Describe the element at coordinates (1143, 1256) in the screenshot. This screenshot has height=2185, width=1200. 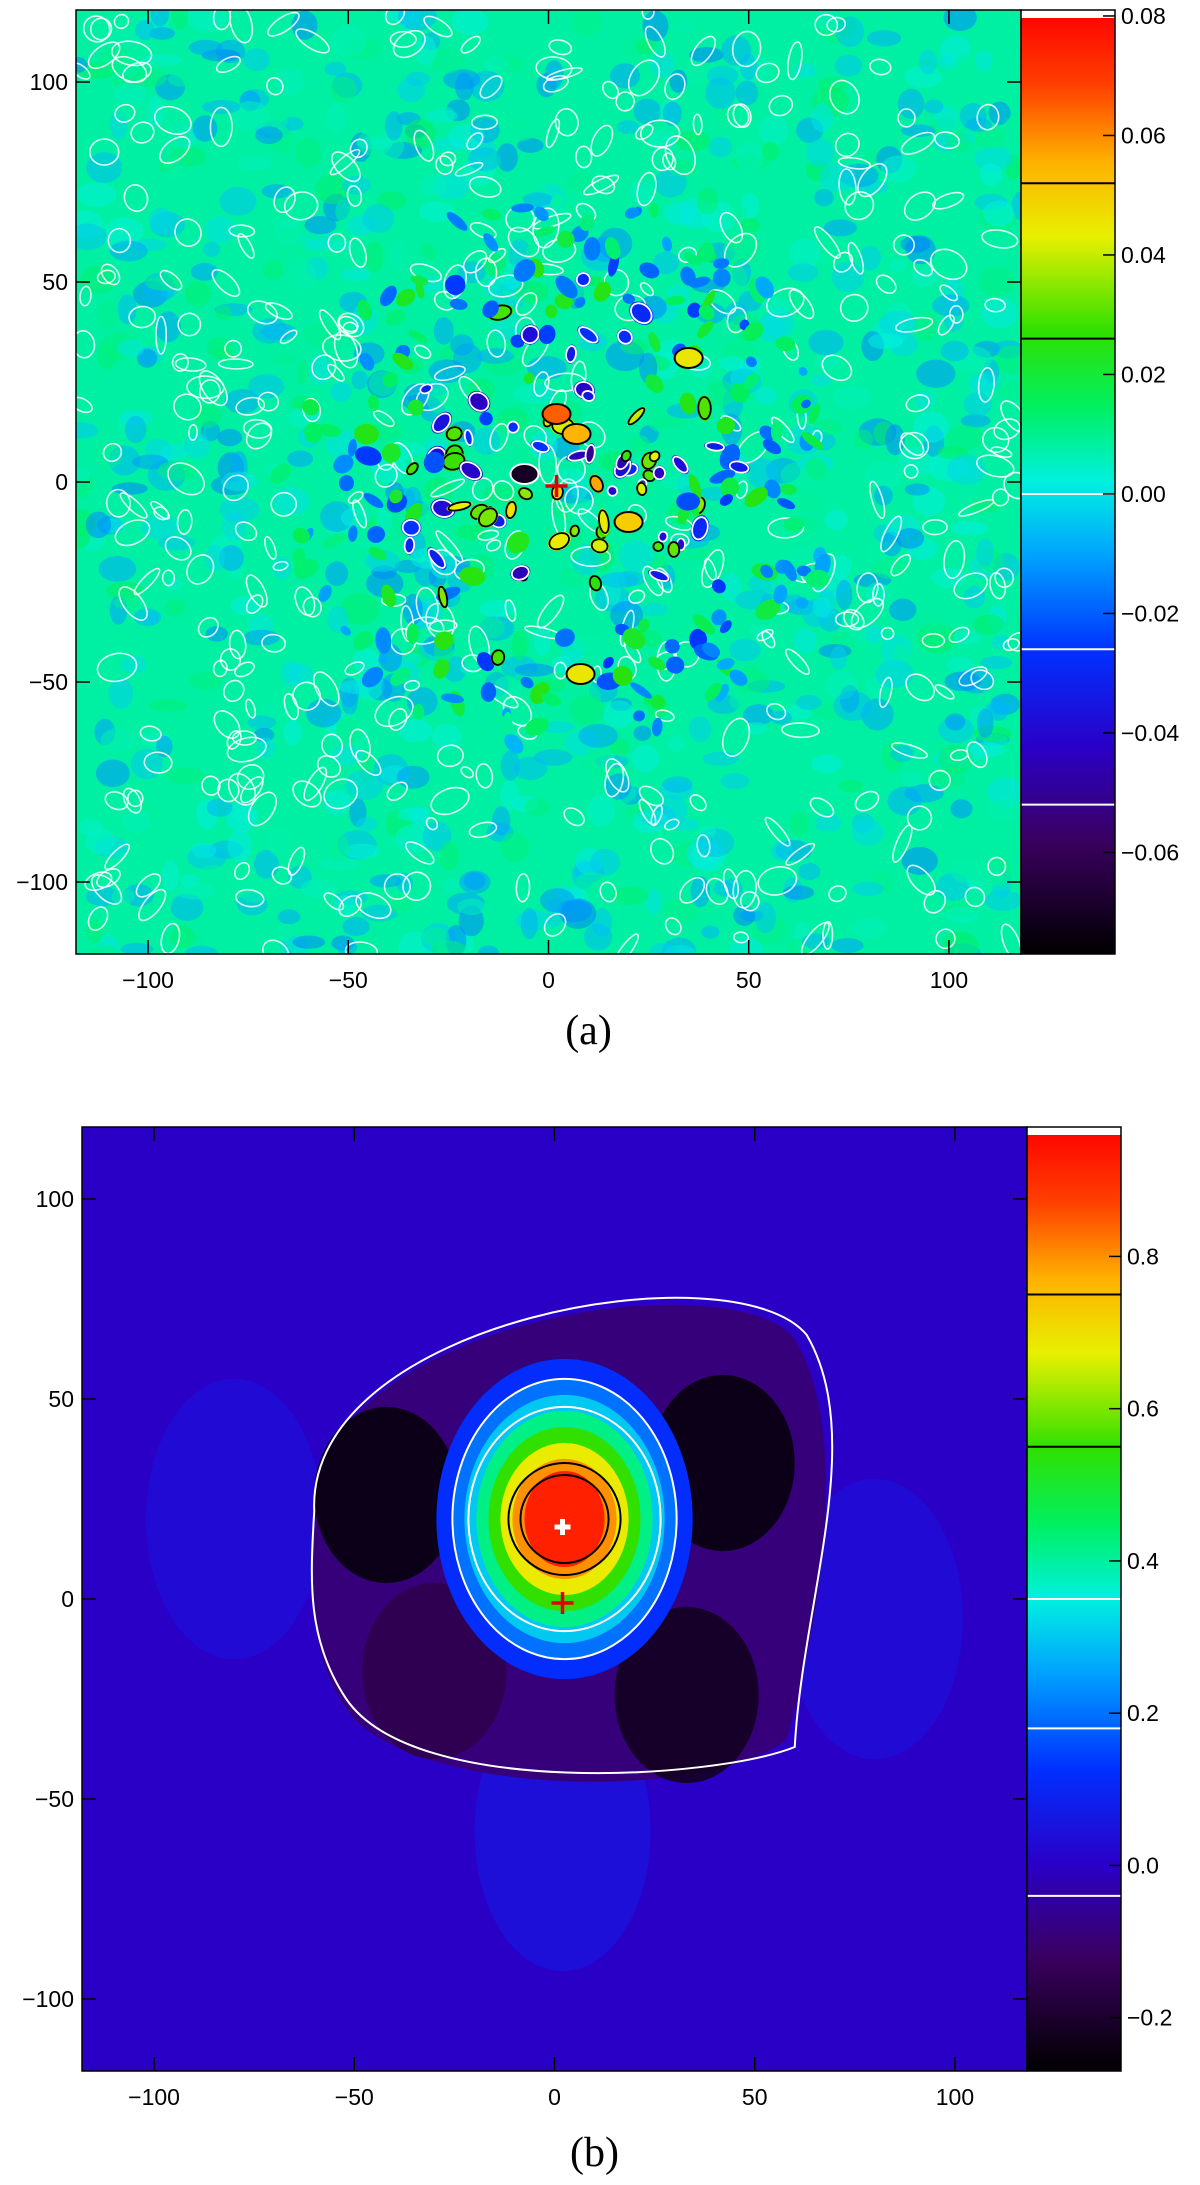
I see `colorbar-tick-label: 0.8` at that location.